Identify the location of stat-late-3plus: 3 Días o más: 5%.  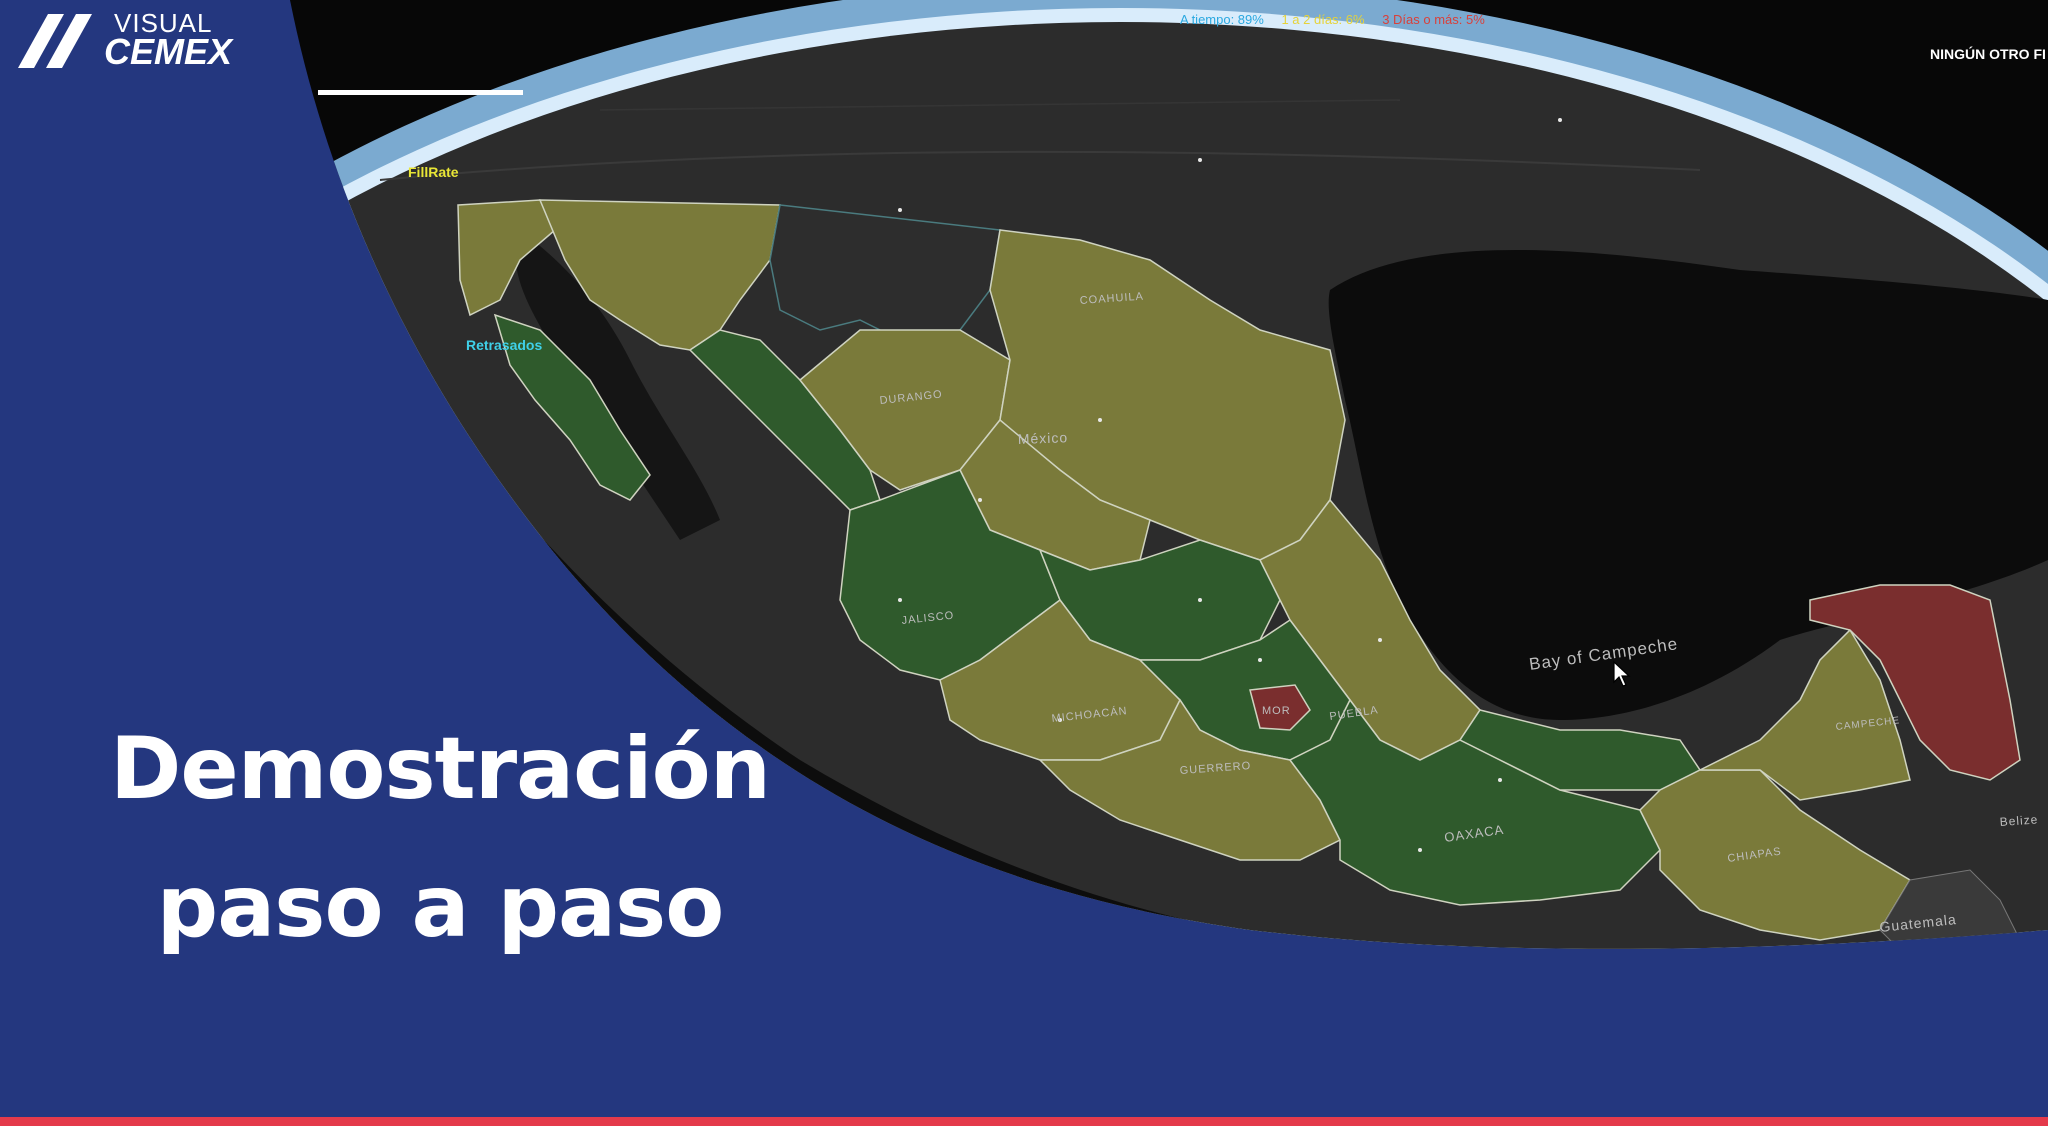
(1433, 19).